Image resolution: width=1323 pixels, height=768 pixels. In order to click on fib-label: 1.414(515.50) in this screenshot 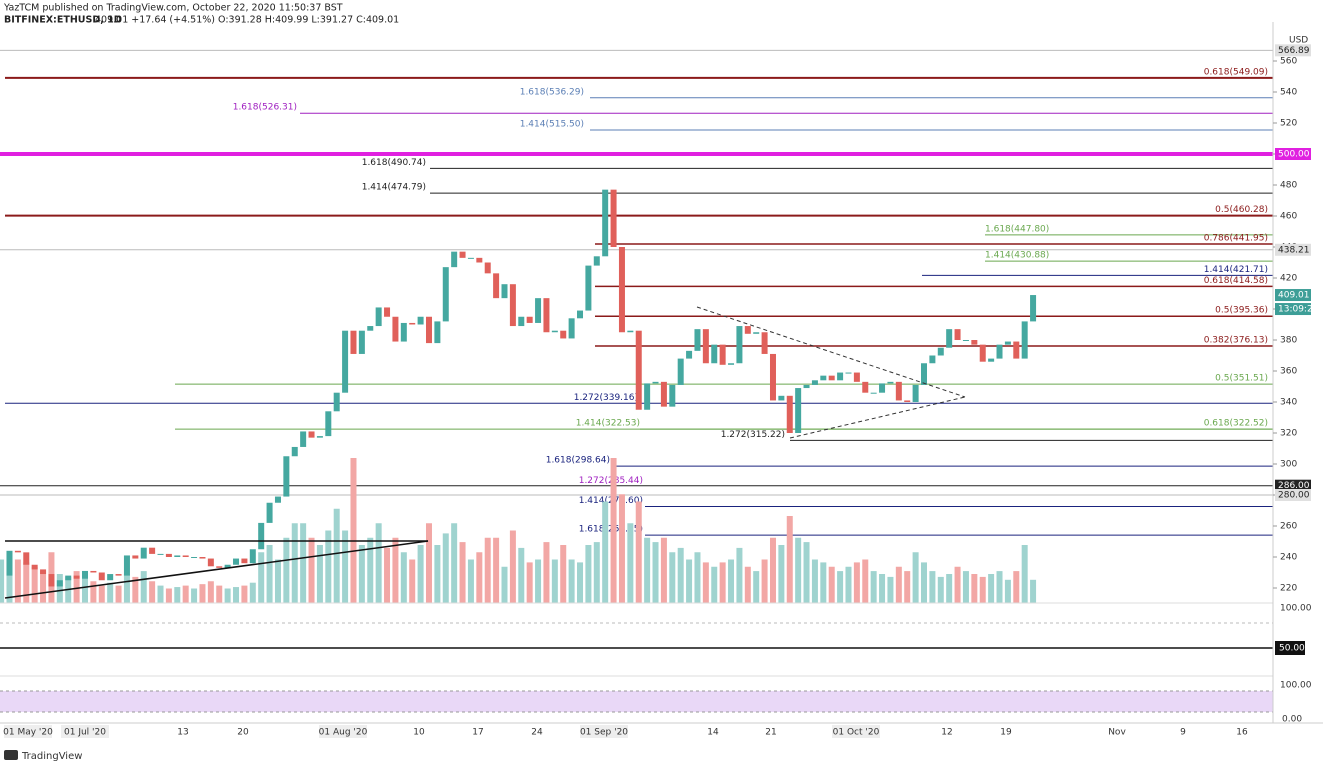, I will do `click(552, 124)`.